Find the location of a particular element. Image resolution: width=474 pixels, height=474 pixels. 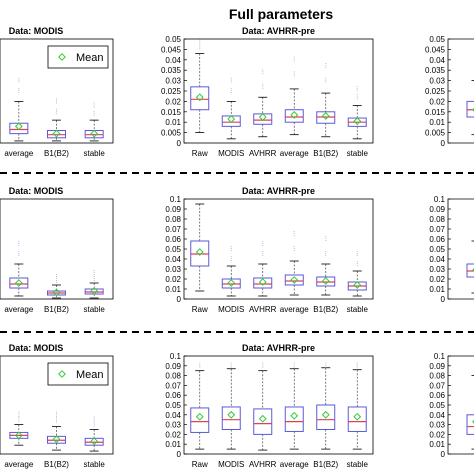

y-tick-label: 0.015 is located at coordinates (435, 112).